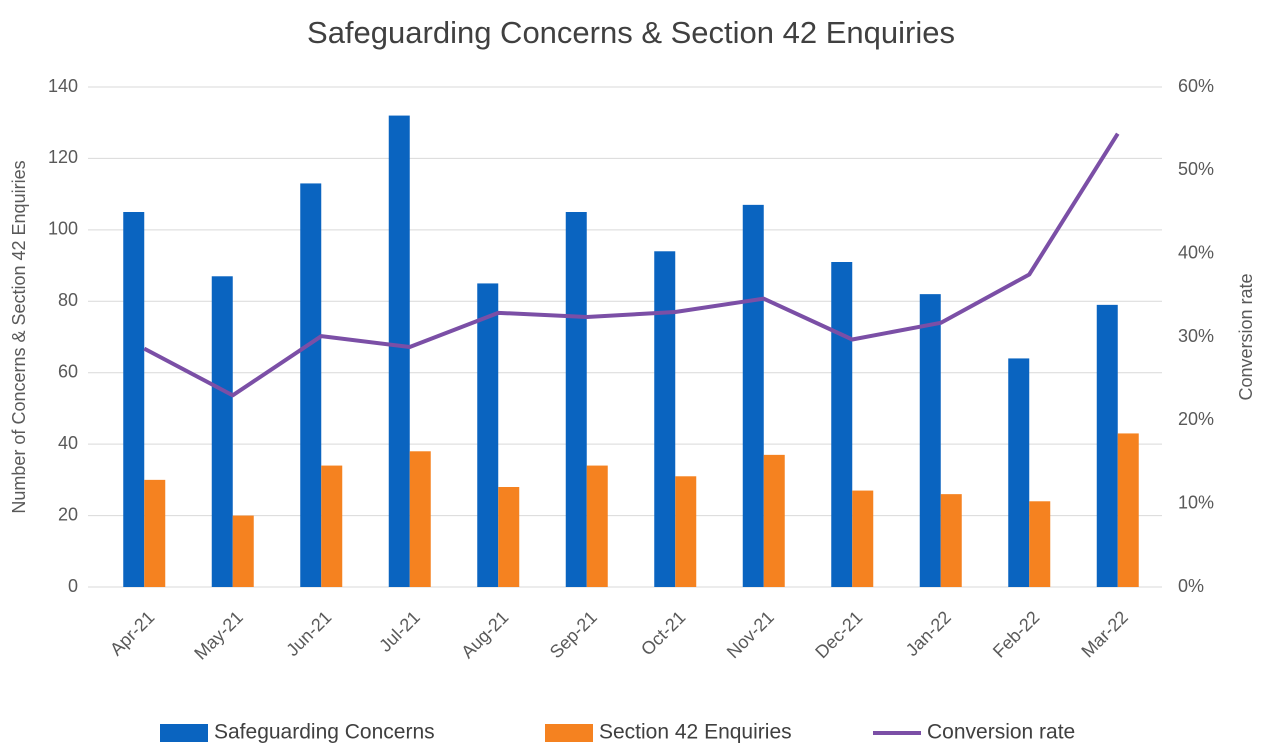 The image size is (1262, 747). Describe the element at coordinates (1196, 336) in the screenshot. I see `y2-tick-label: 30%` at that location.